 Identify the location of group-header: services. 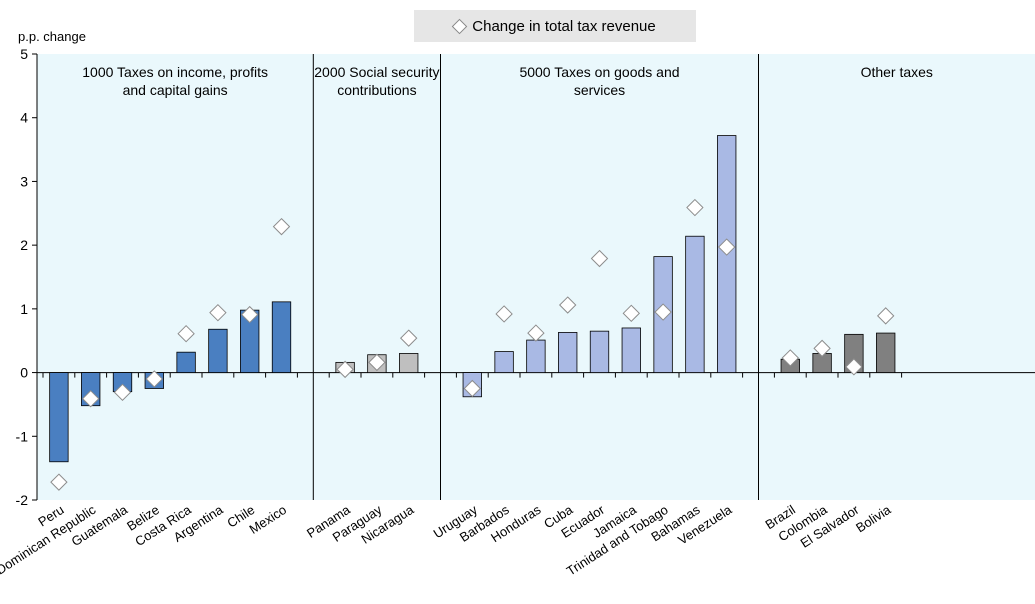
(599, 90).